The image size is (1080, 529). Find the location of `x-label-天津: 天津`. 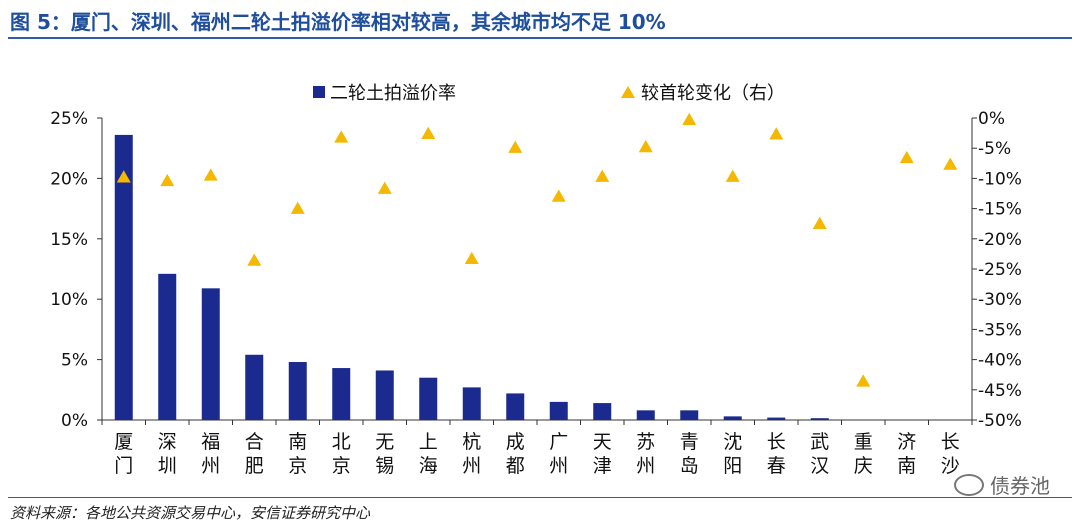

x-label-天津: 天津 is located at coordinates (602, 454).